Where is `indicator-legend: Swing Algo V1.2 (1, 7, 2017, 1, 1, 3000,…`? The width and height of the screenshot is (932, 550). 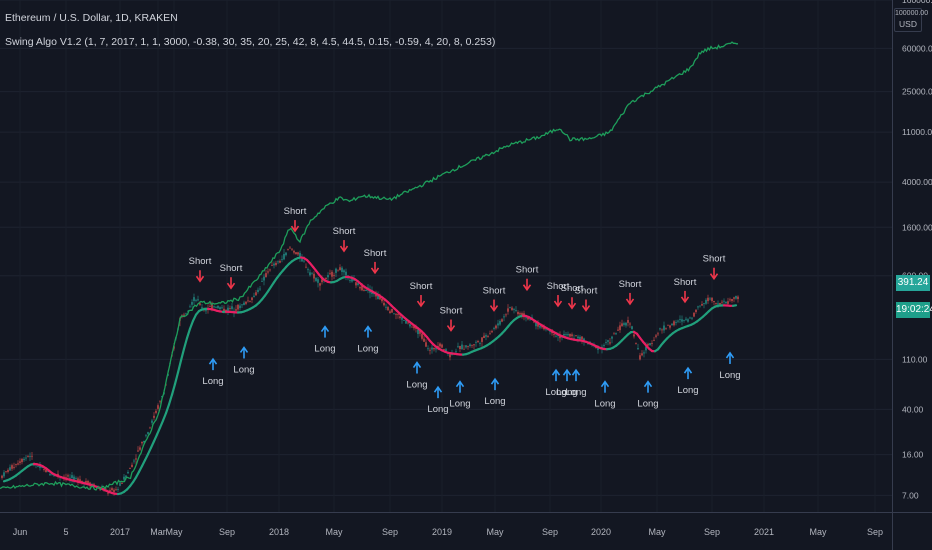
indicator-legend: Swing Algo V1.2 (1, 7, 2017, 1, 1, 3000,… is located at coordinates (250, 42).